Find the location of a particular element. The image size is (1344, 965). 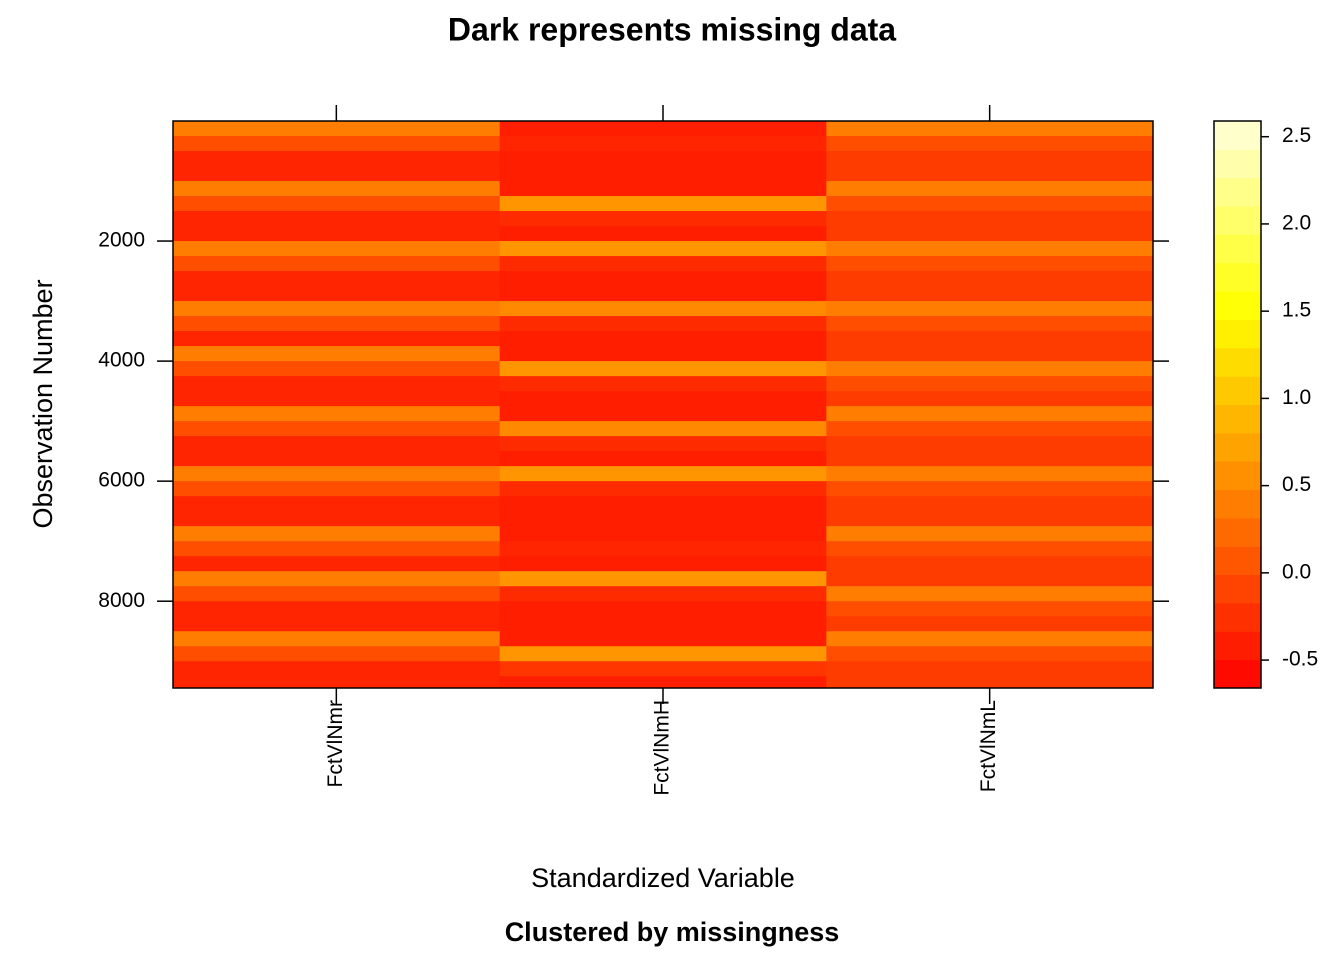

colorbar-tick-label: -0.5 is located at coordinates (1300, 659).